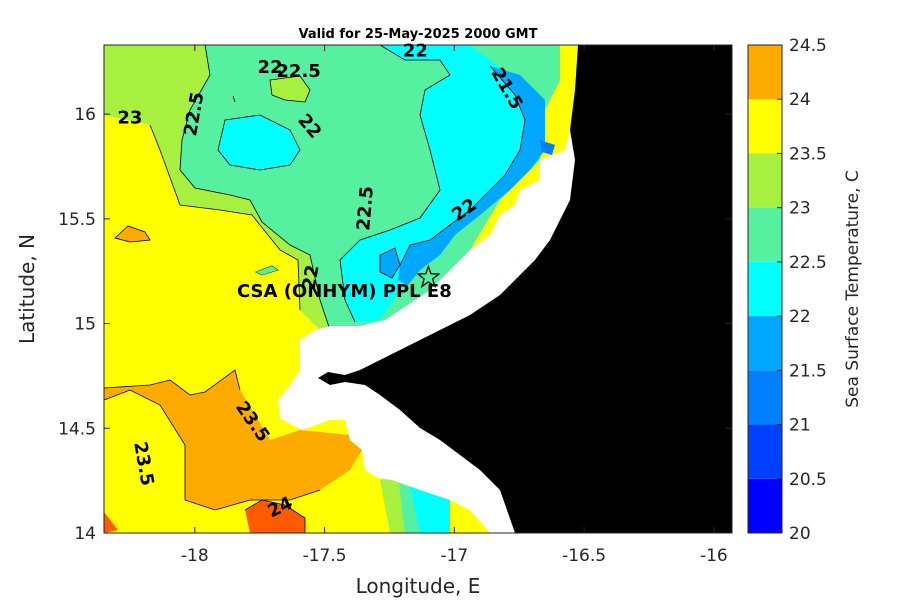 This screenshot has width=900, height=600. Describe the element at coordinates (85, 325) in the screenshot. I see `y-tick-label: 15` at that location.